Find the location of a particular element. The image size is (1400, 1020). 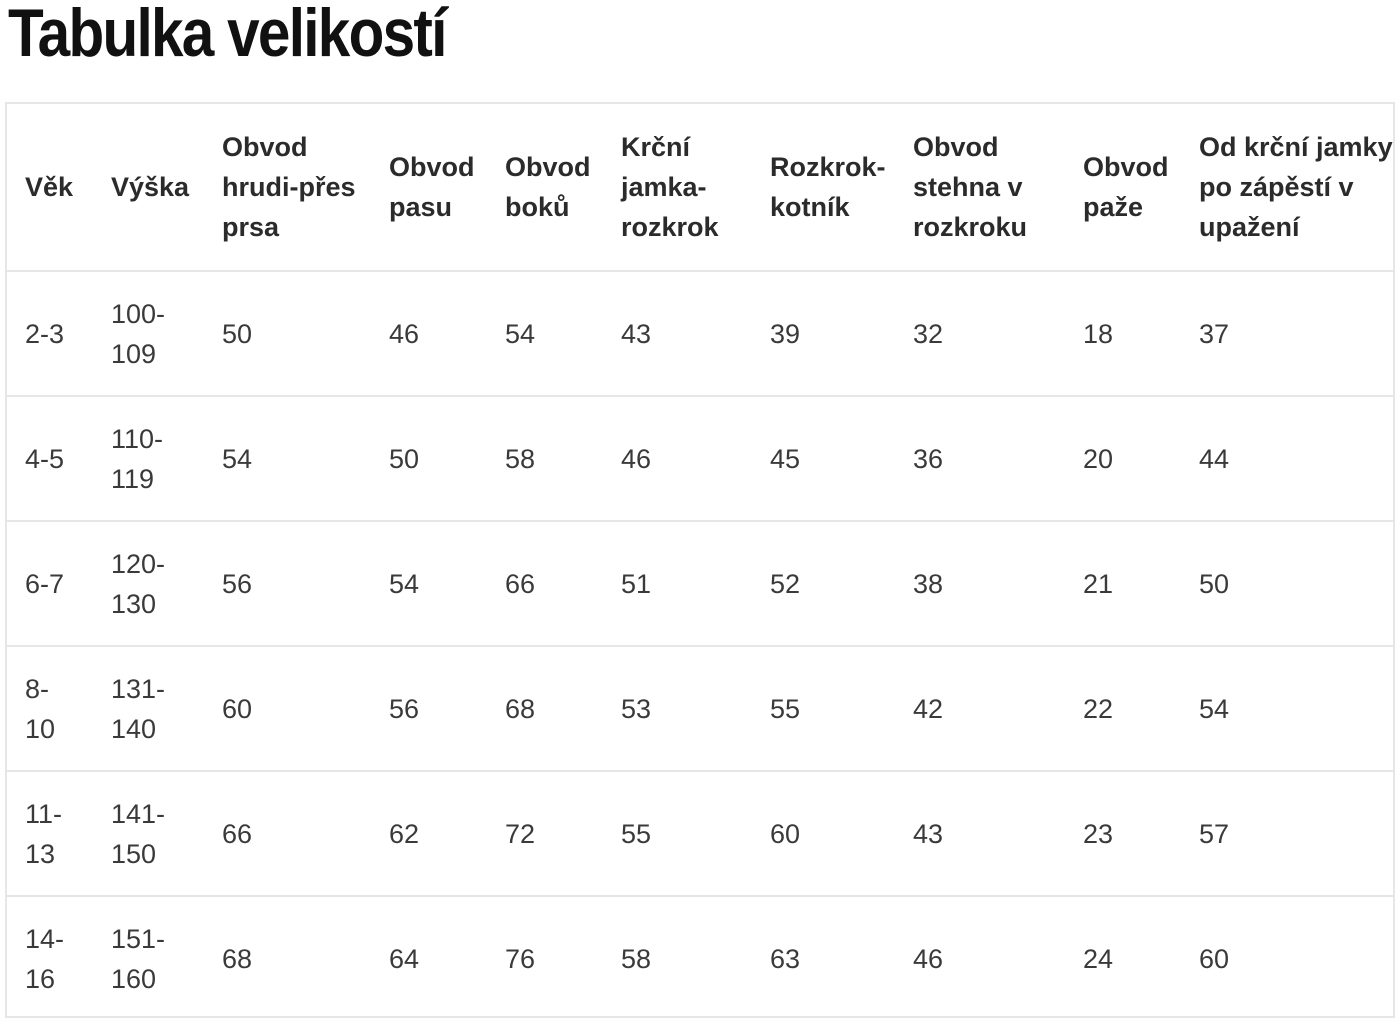

table-cell: 14- 16 is located at coordinates (50, 958).